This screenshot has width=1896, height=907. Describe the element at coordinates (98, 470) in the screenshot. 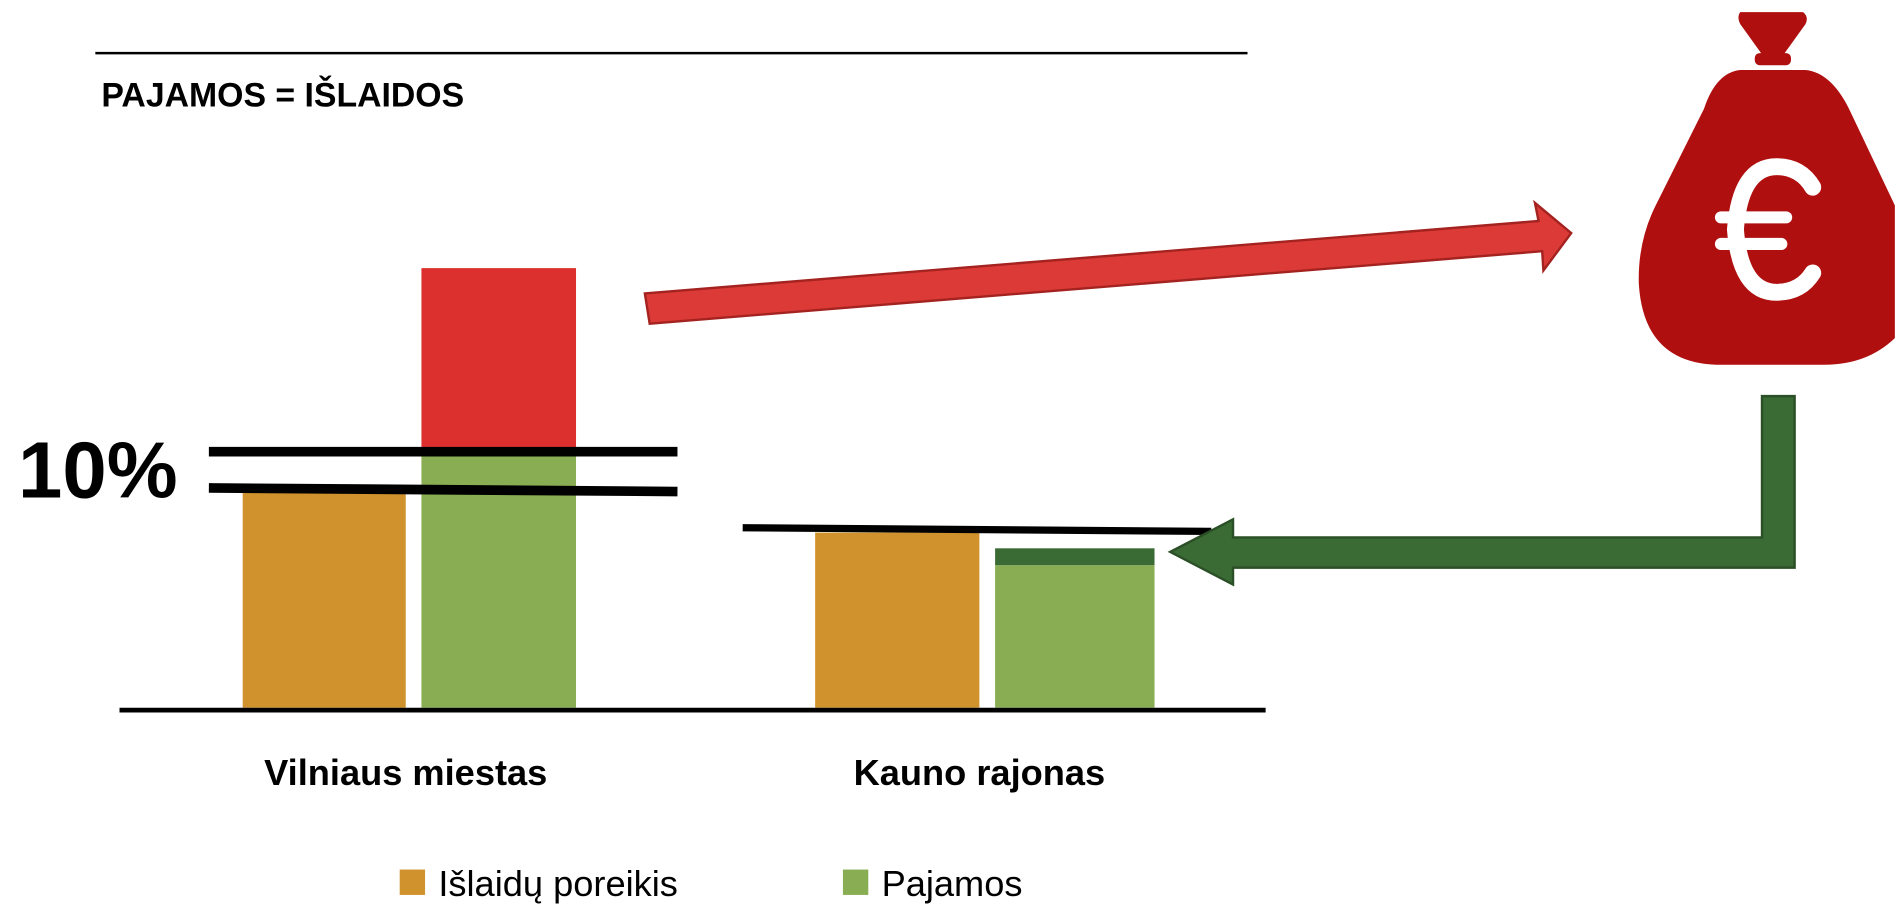

I see `annotation: 10%` at that location.